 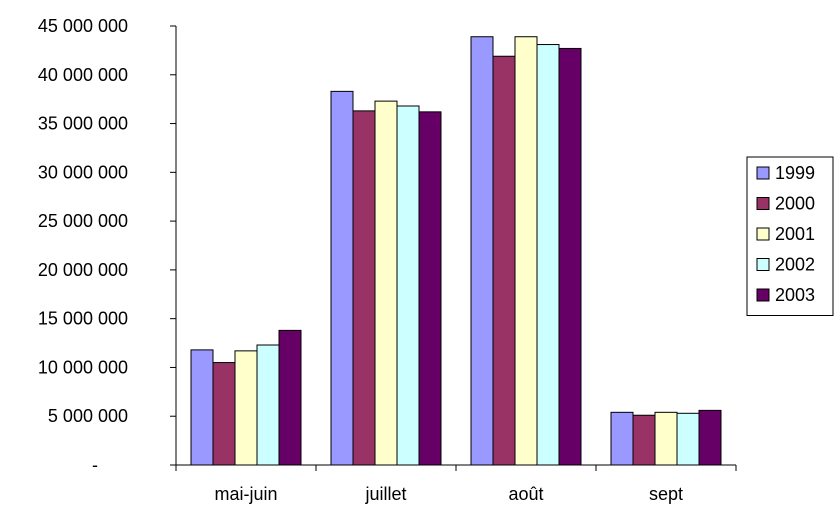 What do you see at coordinates (666, 438) in the screenshot?
I see `bar-2001-sept` at bounding box center [666, 438].